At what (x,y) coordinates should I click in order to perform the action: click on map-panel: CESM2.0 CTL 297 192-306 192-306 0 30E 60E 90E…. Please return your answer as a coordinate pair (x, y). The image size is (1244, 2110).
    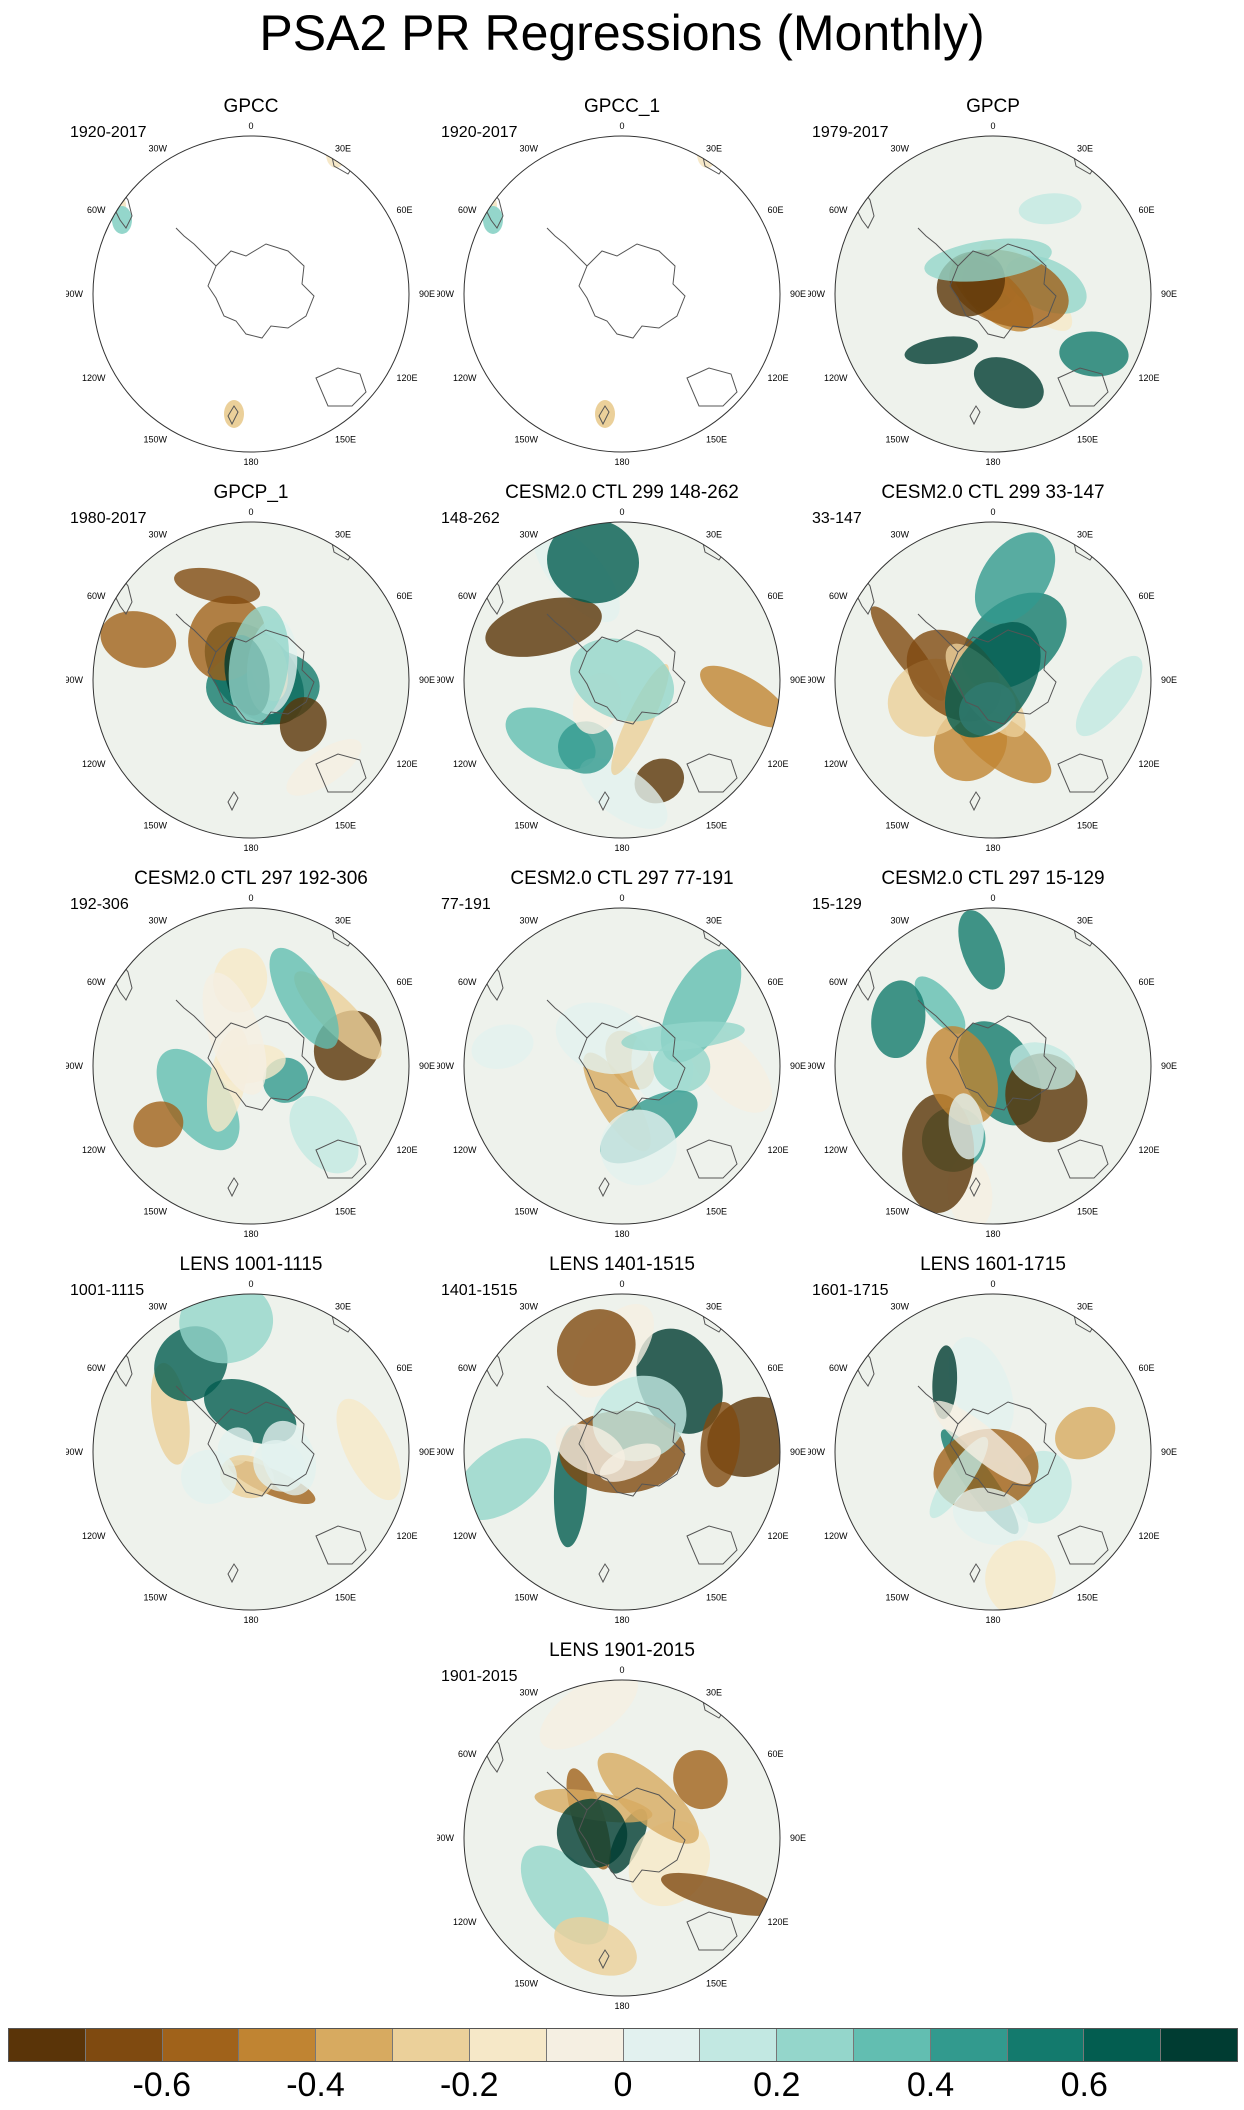
    Looking at the image, I should click on (251, 1058).